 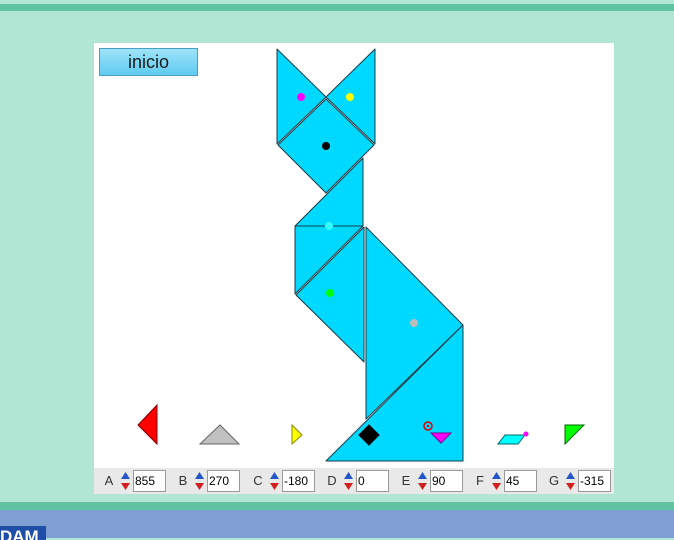 What do you see at coordinates (372, 481) in the screenshot?
I see `control-d-value: 0` at bounding box center [372, 481].